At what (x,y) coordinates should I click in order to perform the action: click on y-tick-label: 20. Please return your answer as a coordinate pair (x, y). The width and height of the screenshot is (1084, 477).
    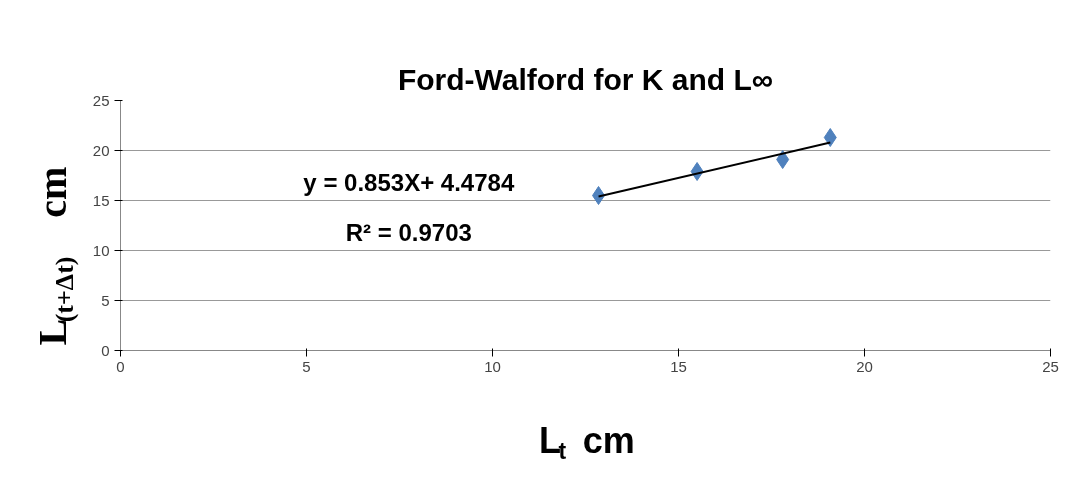
    Looking at the image, I should click on (101, 150).